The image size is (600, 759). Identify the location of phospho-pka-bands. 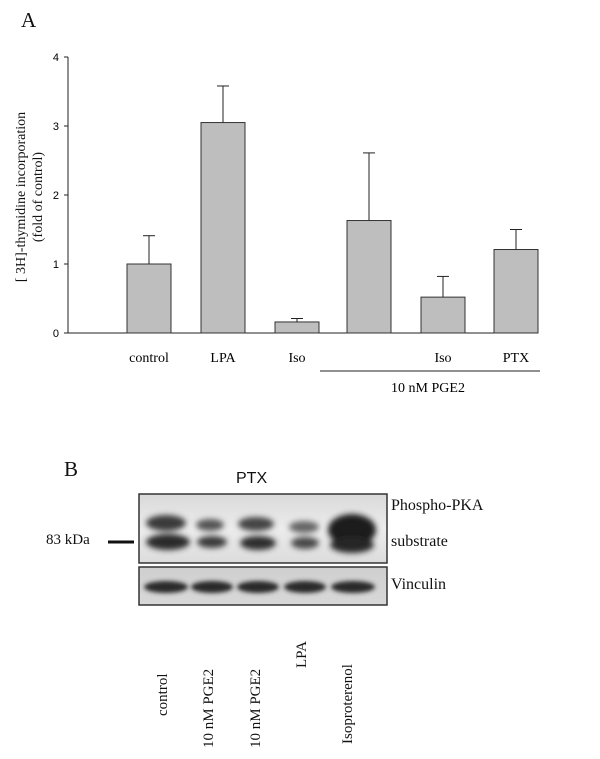
(261, 533).